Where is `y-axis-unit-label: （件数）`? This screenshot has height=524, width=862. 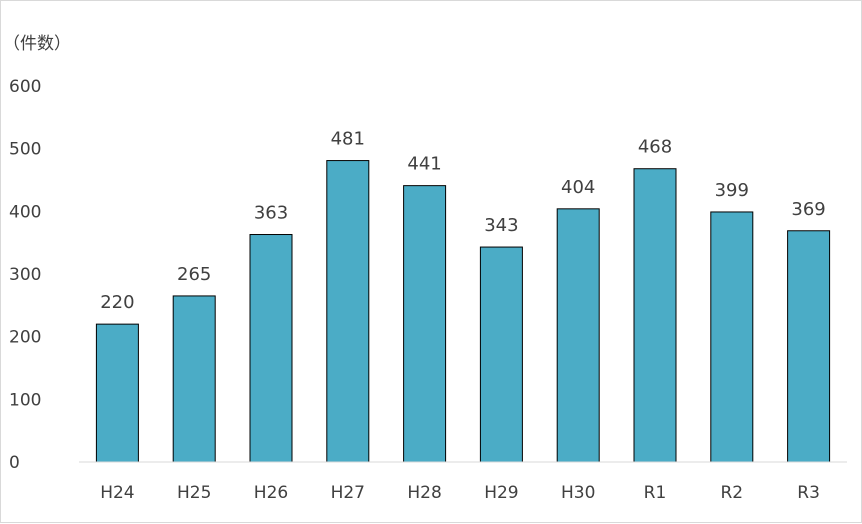 y-axis-unit-label: （件数） is located at coordinates (37, 44).